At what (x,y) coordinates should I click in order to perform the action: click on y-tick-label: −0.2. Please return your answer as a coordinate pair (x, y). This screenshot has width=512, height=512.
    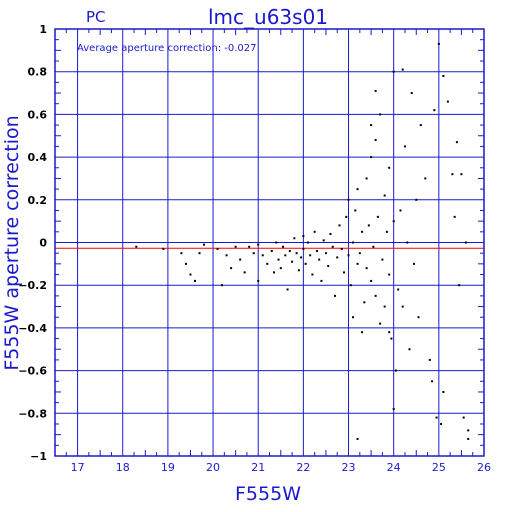
    Looking at the image, I should click on (32, 285).